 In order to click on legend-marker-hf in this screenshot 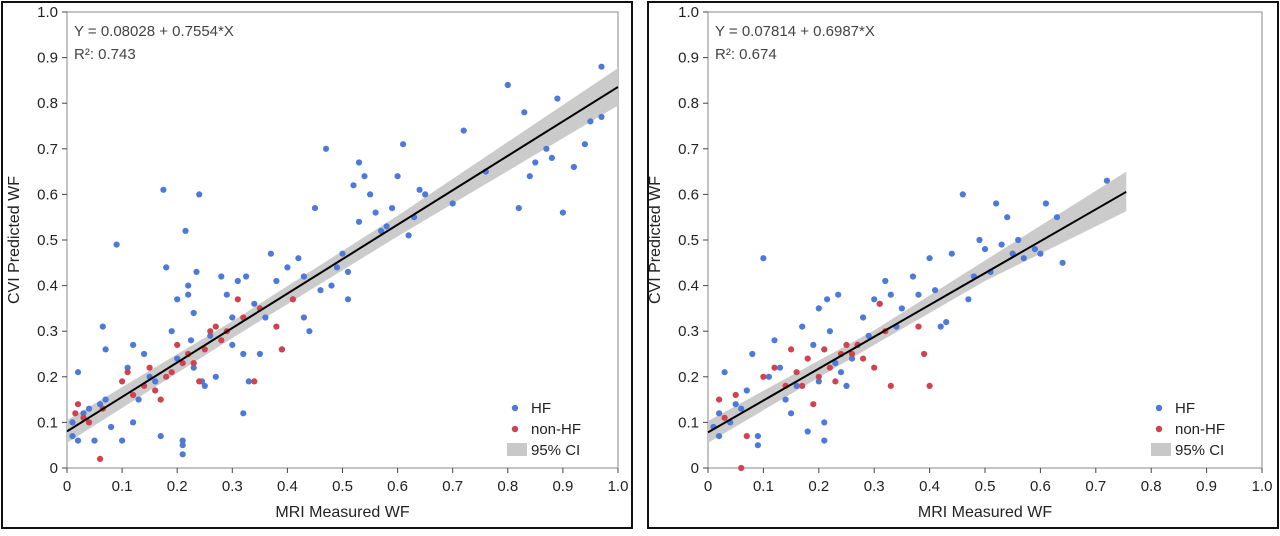, I will do `click(515, 408)`.